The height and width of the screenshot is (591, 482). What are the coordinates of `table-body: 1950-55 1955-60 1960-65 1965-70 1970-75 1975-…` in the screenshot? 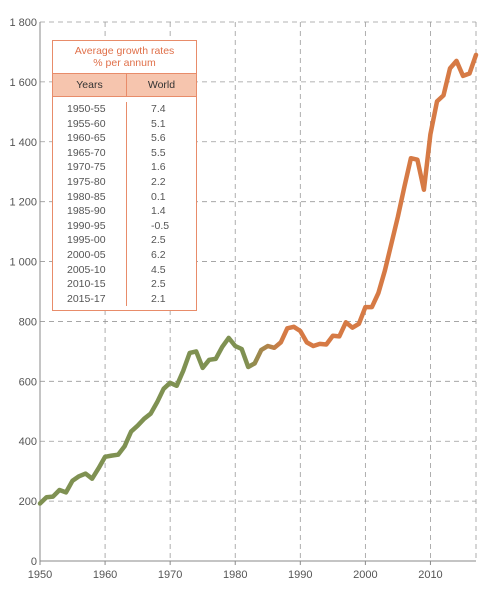 It's located at (124, 203).